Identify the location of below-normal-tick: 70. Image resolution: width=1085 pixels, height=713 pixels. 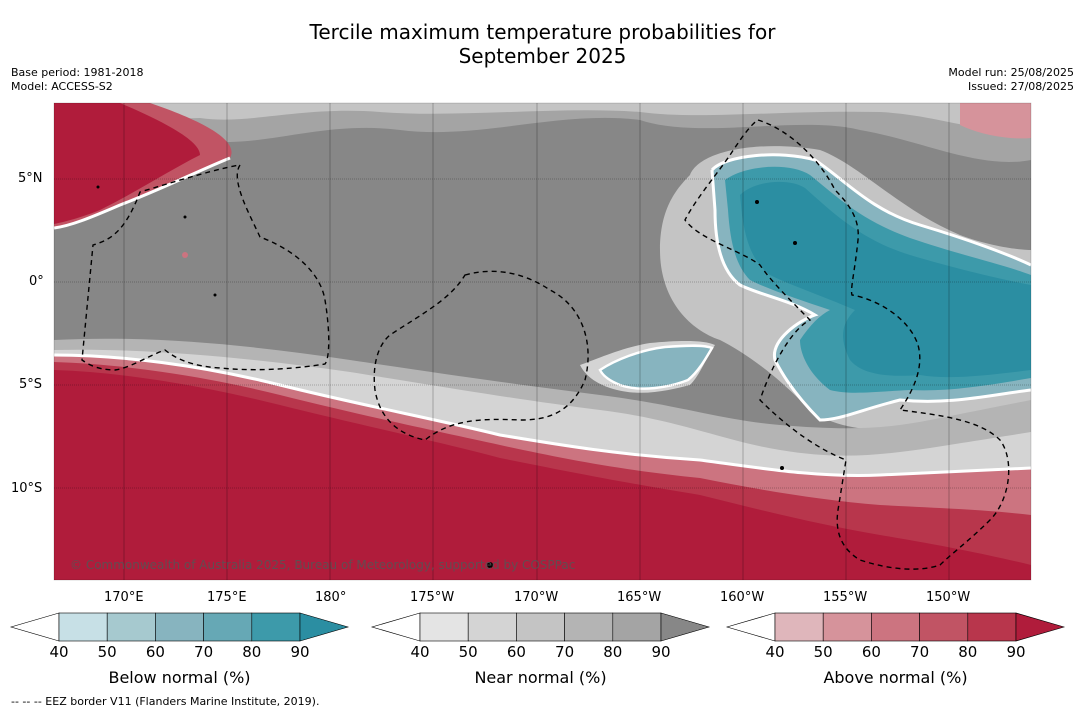
(204, 652).